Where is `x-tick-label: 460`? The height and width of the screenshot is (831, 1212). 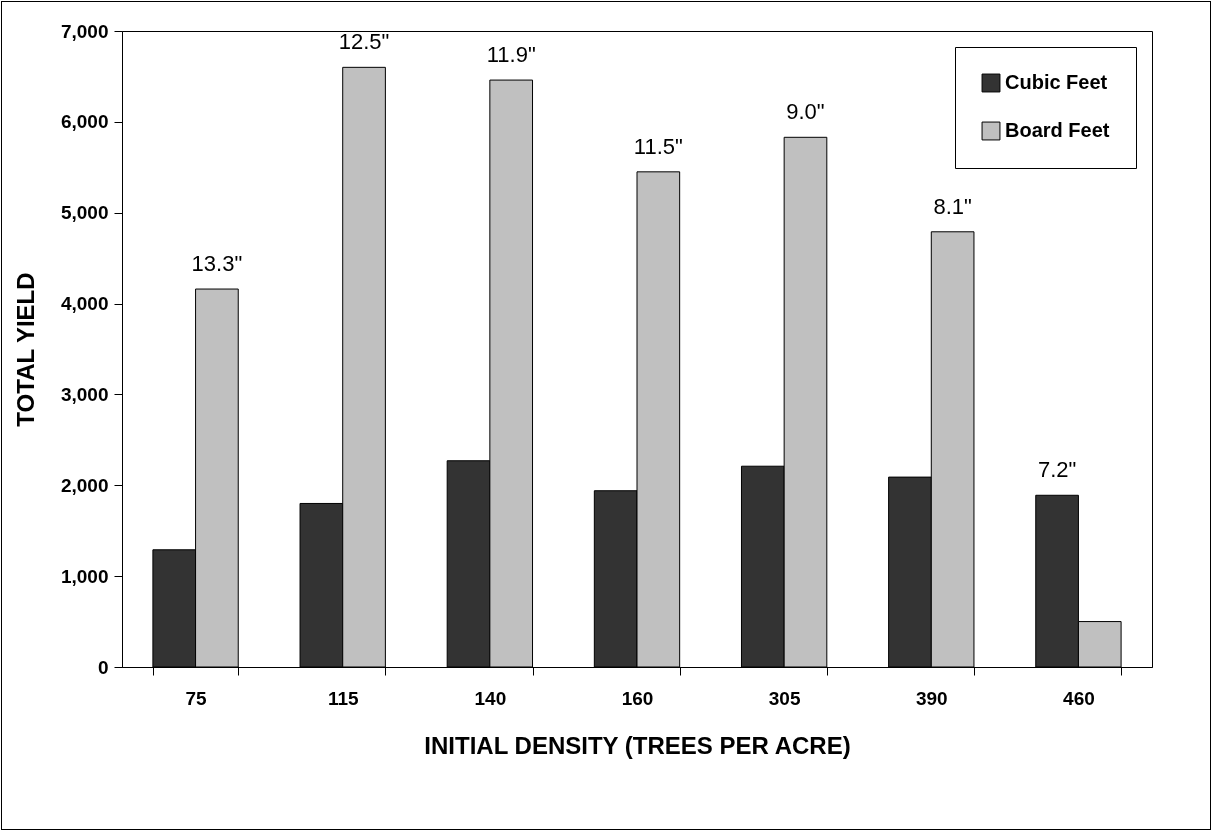 x-tick-label: 460 is located at coordinates (1079, 698).